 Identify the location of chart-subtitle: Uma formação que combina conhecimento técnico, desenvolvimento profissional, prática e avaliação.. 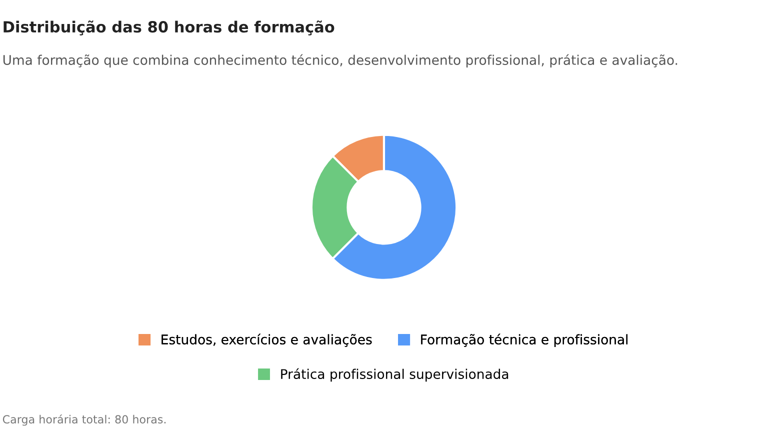
(340, 61).